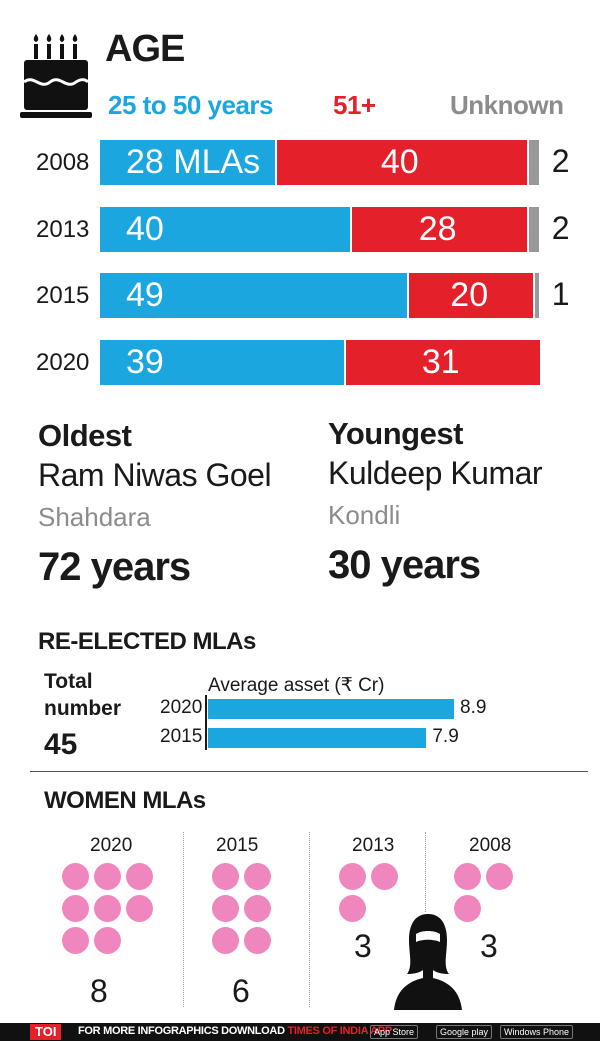  Describe the element at coordinates (63, 162) in the screenshot. I see `bar-year-label: 2008` at that location.